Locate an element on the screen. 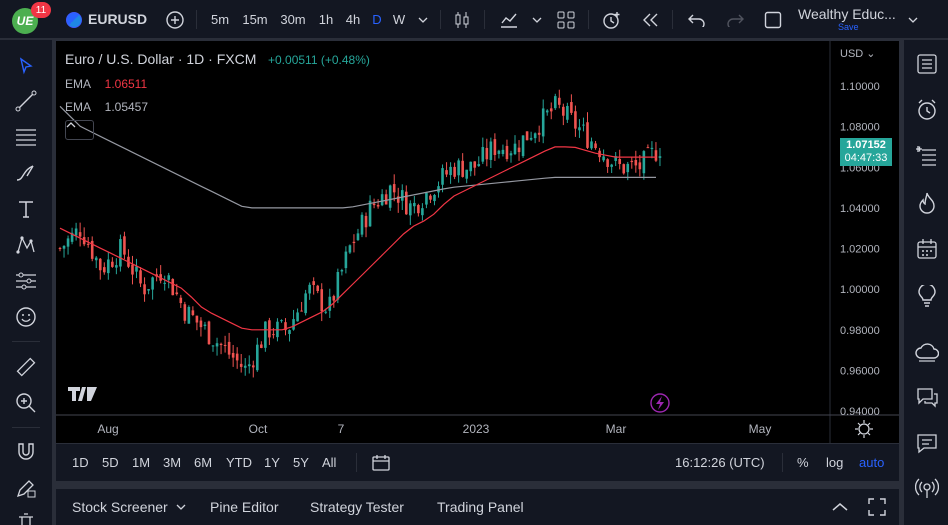  interval-d: D is located at coordinates (377, 19).